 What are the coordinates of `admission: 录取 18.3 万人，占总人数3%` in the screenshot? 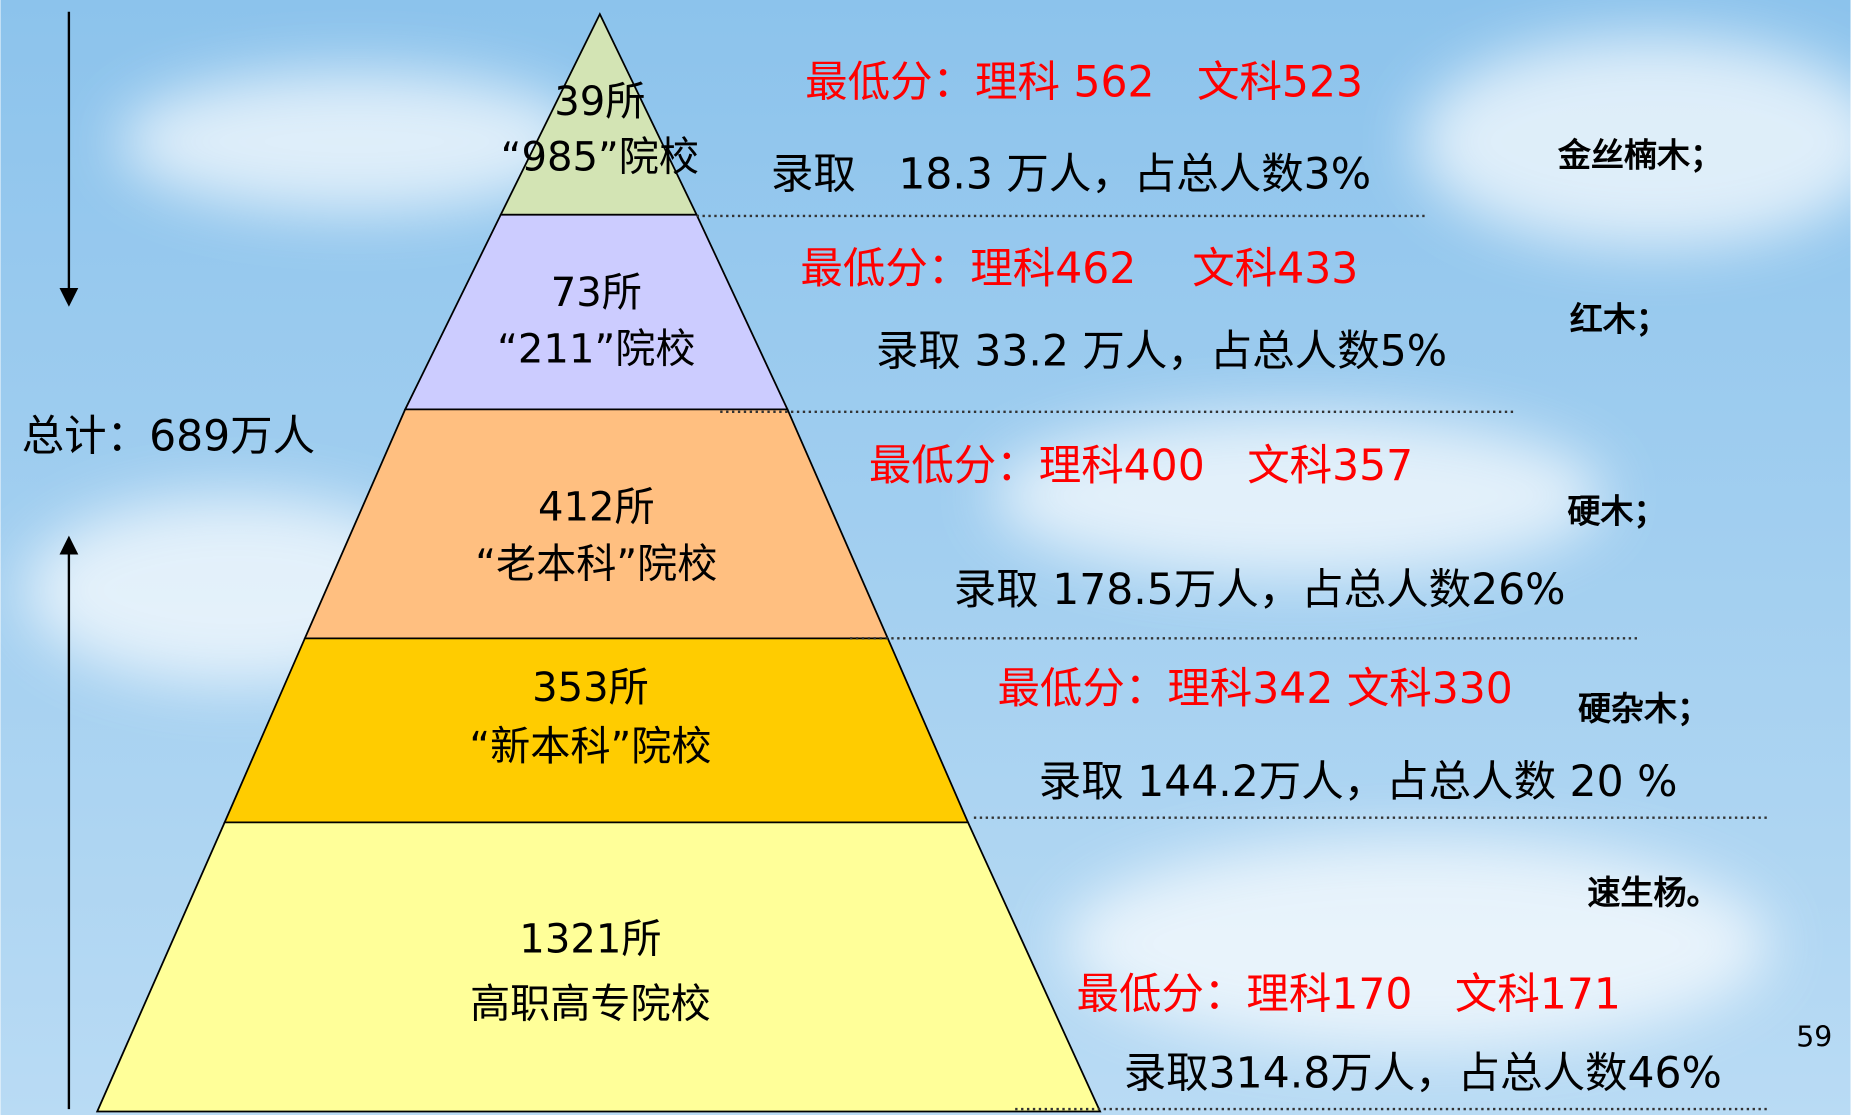 It's located at (1071, 174).